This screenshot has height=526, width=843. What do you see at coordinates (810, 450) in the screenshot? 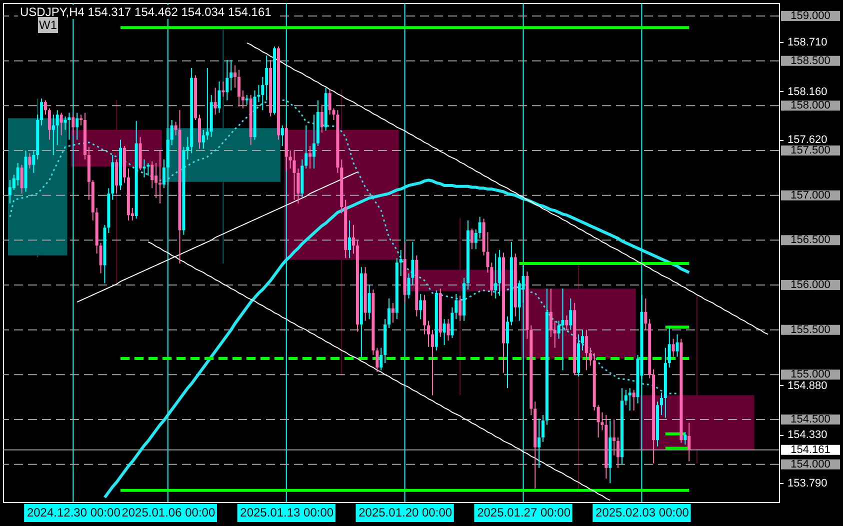
I see `ref-line-label: 154.161` at bounding box center [810, 450].